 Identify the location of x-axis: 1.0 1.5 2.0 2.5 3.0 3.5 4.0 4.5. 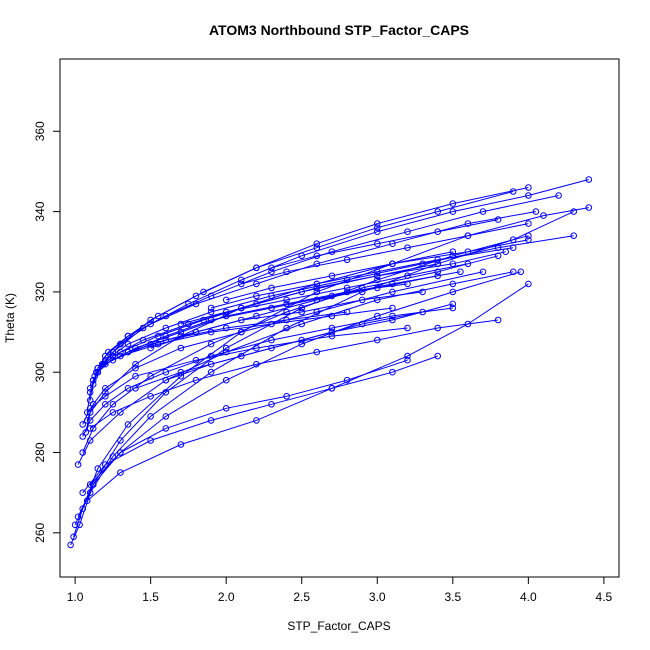
(340, 590).